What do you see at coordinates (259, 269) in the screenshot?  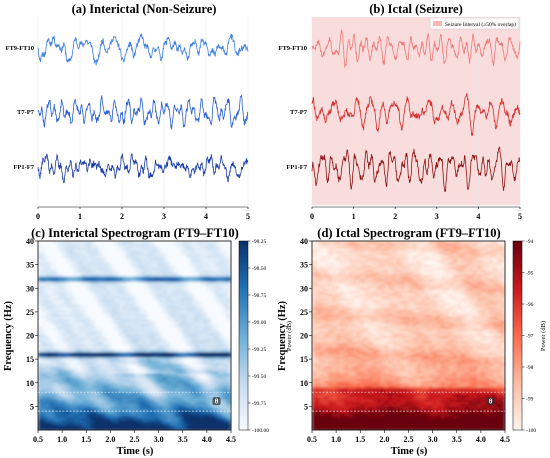 I see `colorbar-tick-label: -98.50` at bounding box center [259, 269].